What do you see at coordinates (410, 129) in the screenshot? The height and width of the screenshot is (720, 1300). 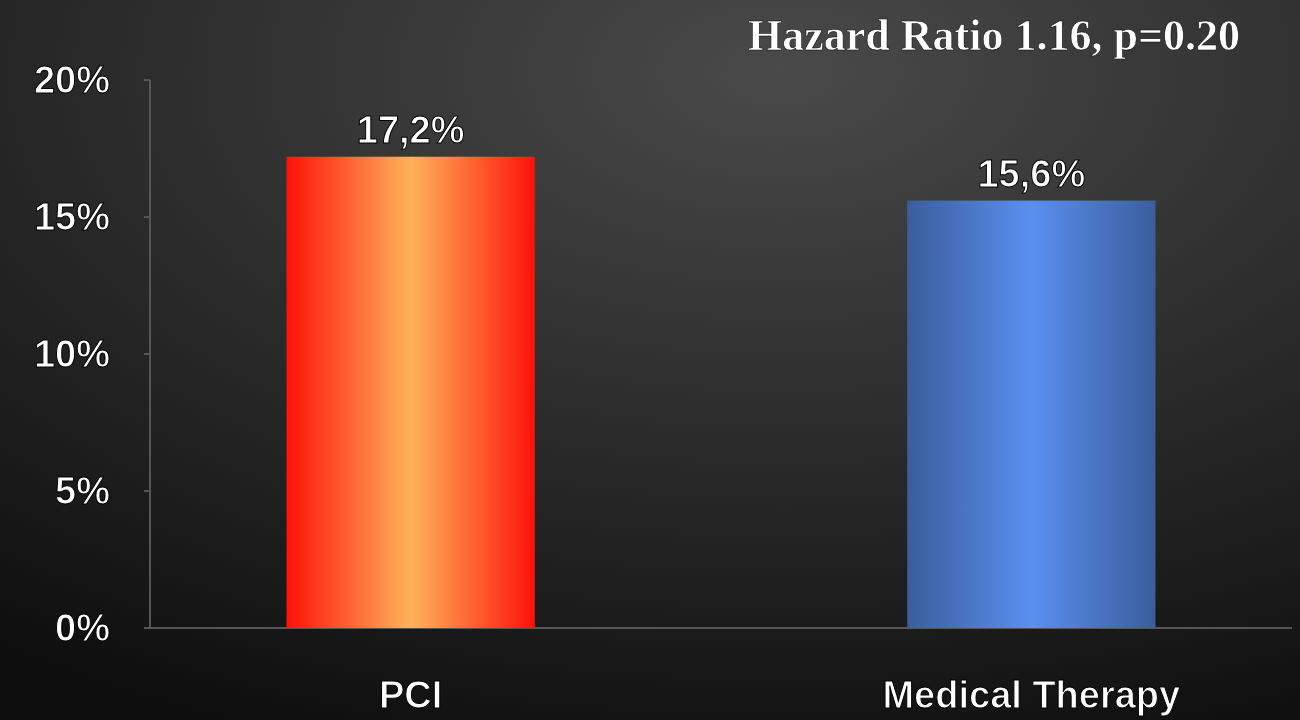 I see `data-label: 17,2%` at bounding box center [410, 129].